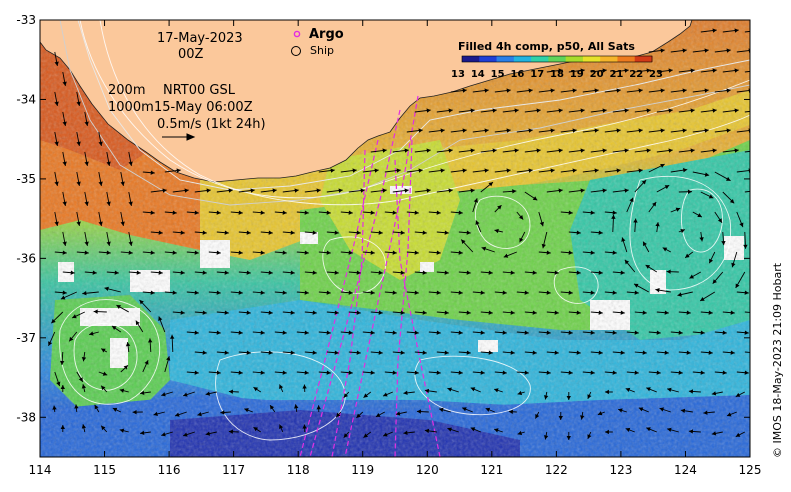 This screenshot has width=791, height=492. I want to click on colorbar-label: 13, so click(458, 74).